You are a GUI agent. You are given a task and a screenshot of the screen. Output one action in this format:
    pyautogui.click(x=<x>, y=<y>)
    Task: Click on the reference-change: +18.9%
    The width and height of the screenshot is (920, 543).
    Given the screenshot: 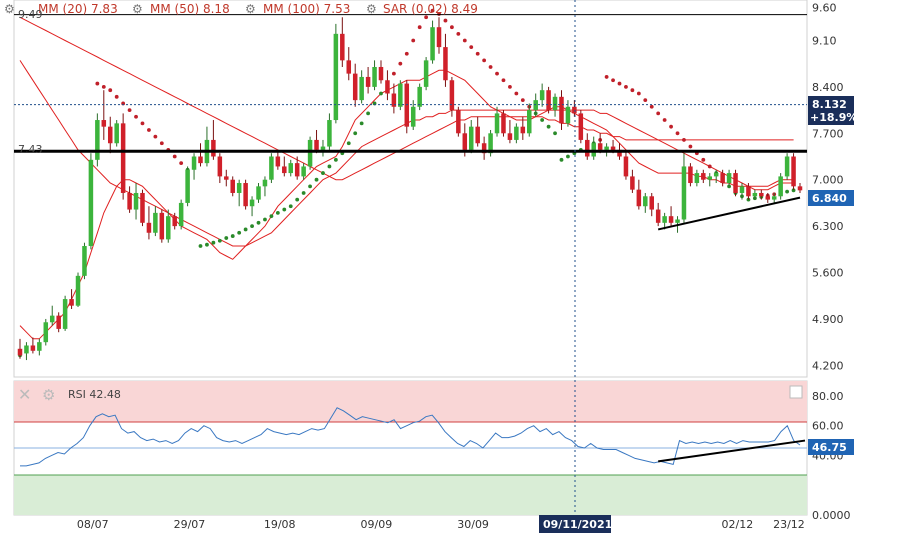 What is the action you would take?
    pyautogui.click(x=833, y=117)
    